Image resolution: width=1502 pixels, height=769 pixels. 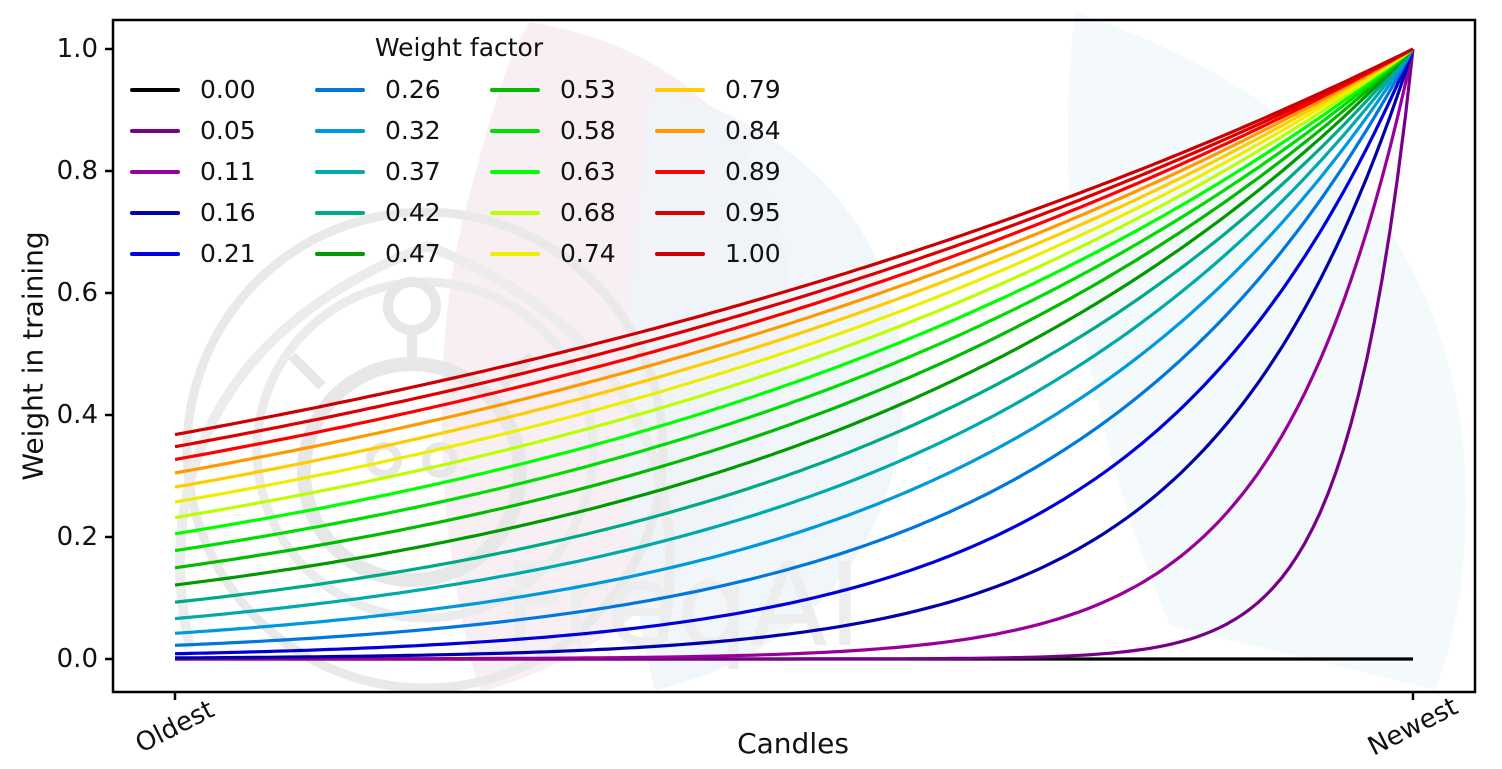 I want to click on legend-entry: 0.84, so click(x=721, y=130).